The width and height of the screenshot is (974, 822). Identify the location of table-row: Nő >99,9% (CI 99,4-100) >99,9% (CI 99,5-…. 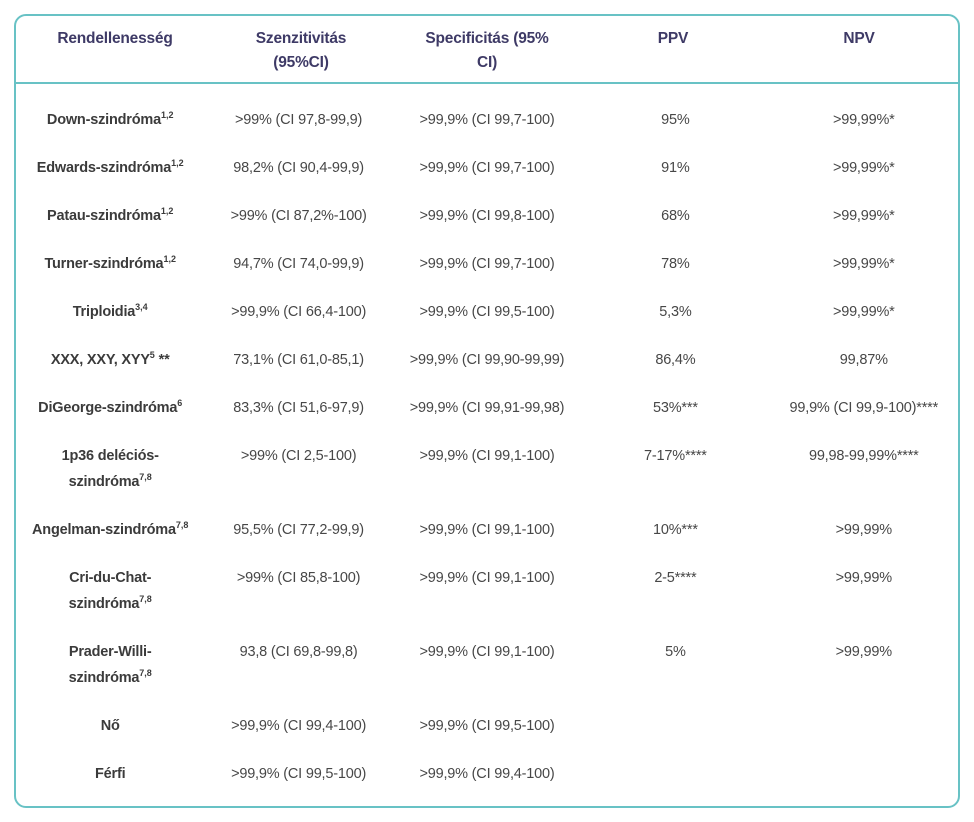
(487, 726).